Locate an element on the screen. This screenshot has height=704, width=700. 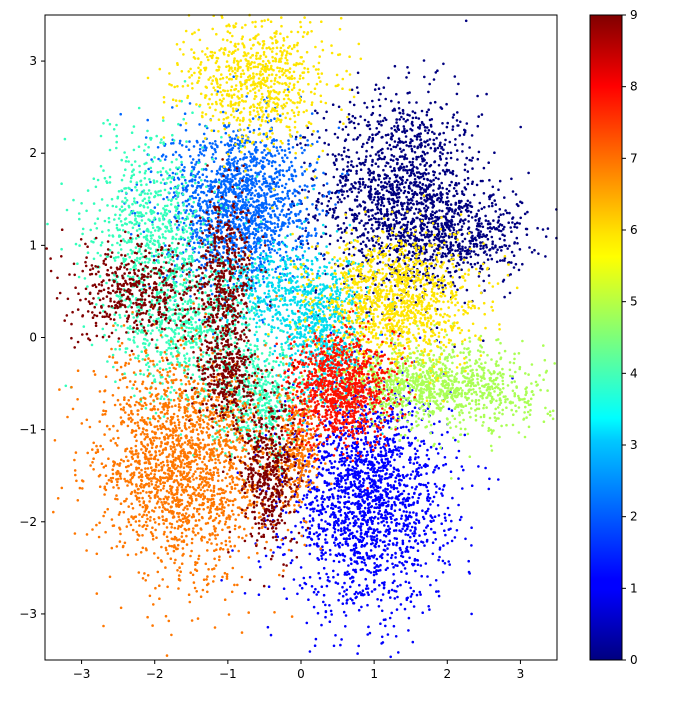
colorbar-tick-label: 4 is located at coordinates (634, 373).